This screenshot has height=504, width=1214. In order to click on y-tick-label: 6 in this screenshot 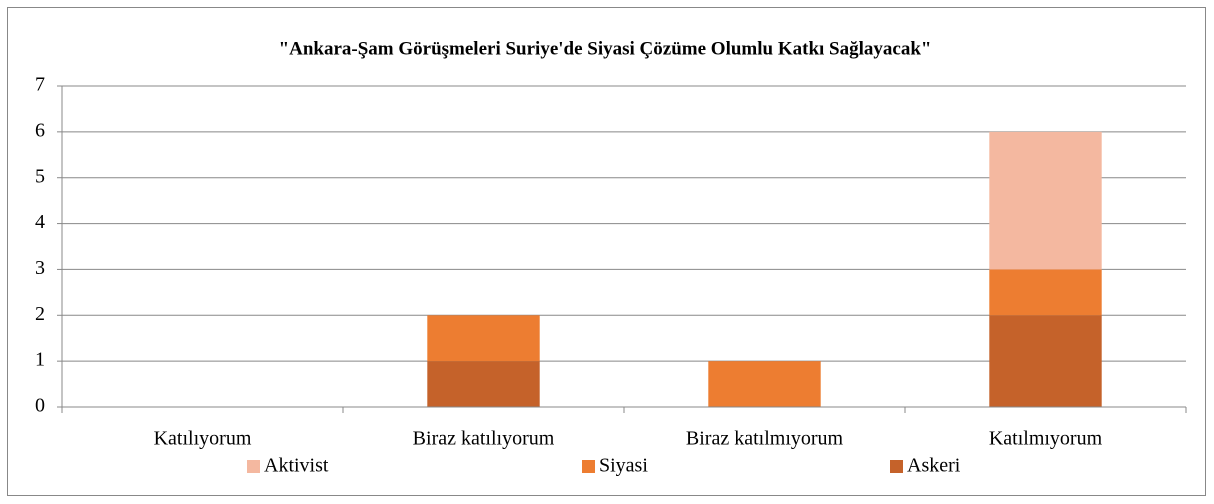, I will do `click(40, 130)`.